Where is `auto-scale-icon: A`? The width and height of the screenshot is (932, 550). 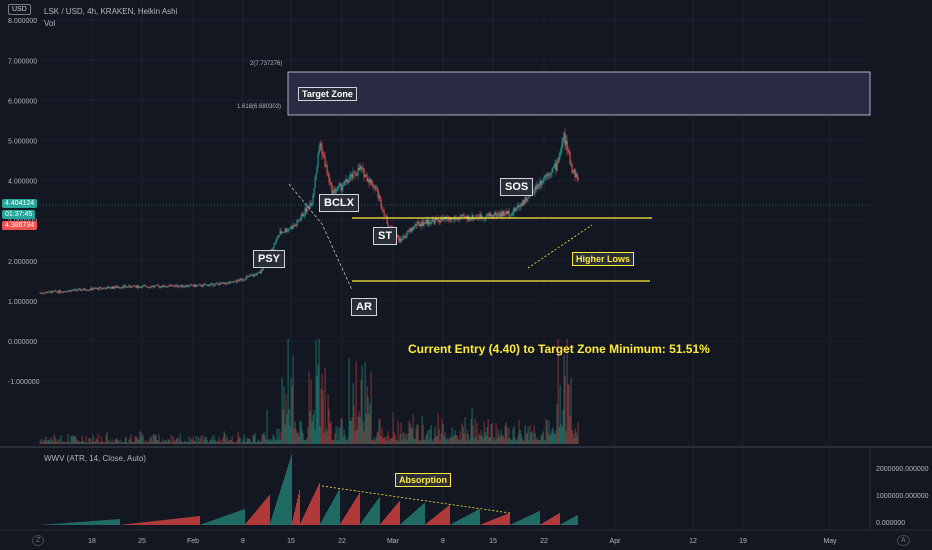
auto-scale-icon: A is located at coordinates (903, 540).